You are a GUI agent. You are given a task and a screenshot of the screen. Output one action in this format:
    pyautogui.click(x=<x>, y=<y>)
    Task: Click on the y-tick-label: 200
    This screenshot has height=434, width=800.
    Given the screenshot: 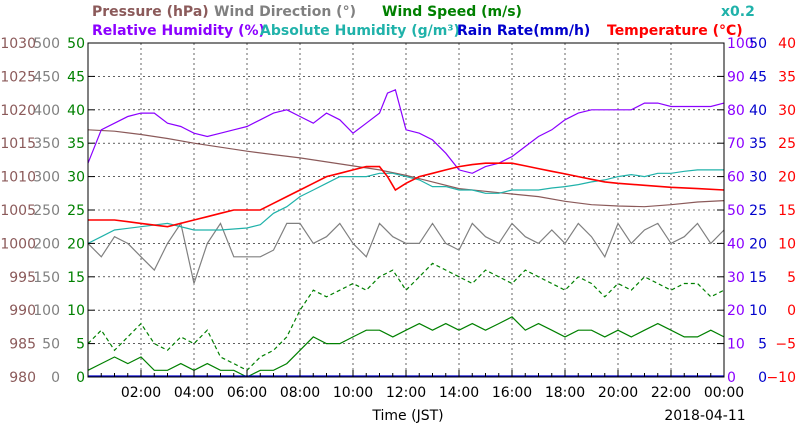 What is the action you would take?
    pyautogui.click(x=46, y=244)
    